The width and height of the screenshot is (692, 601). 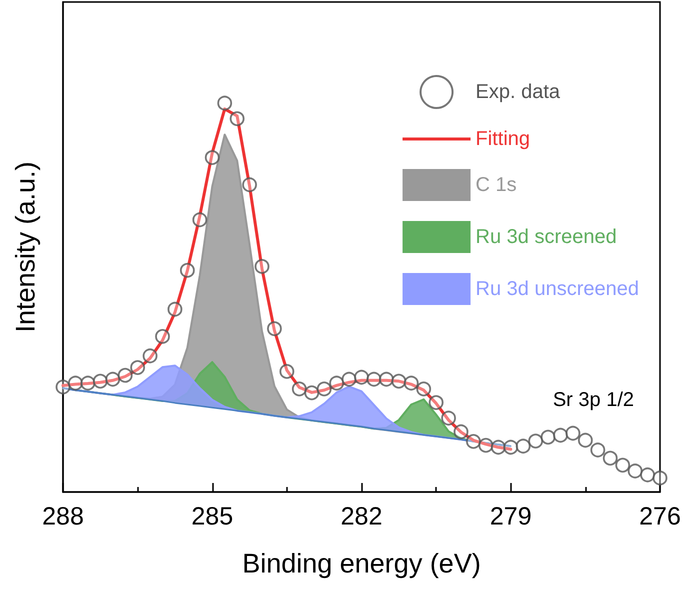 I want to click on legend-label: Fitting, so click(x=503, y=139).